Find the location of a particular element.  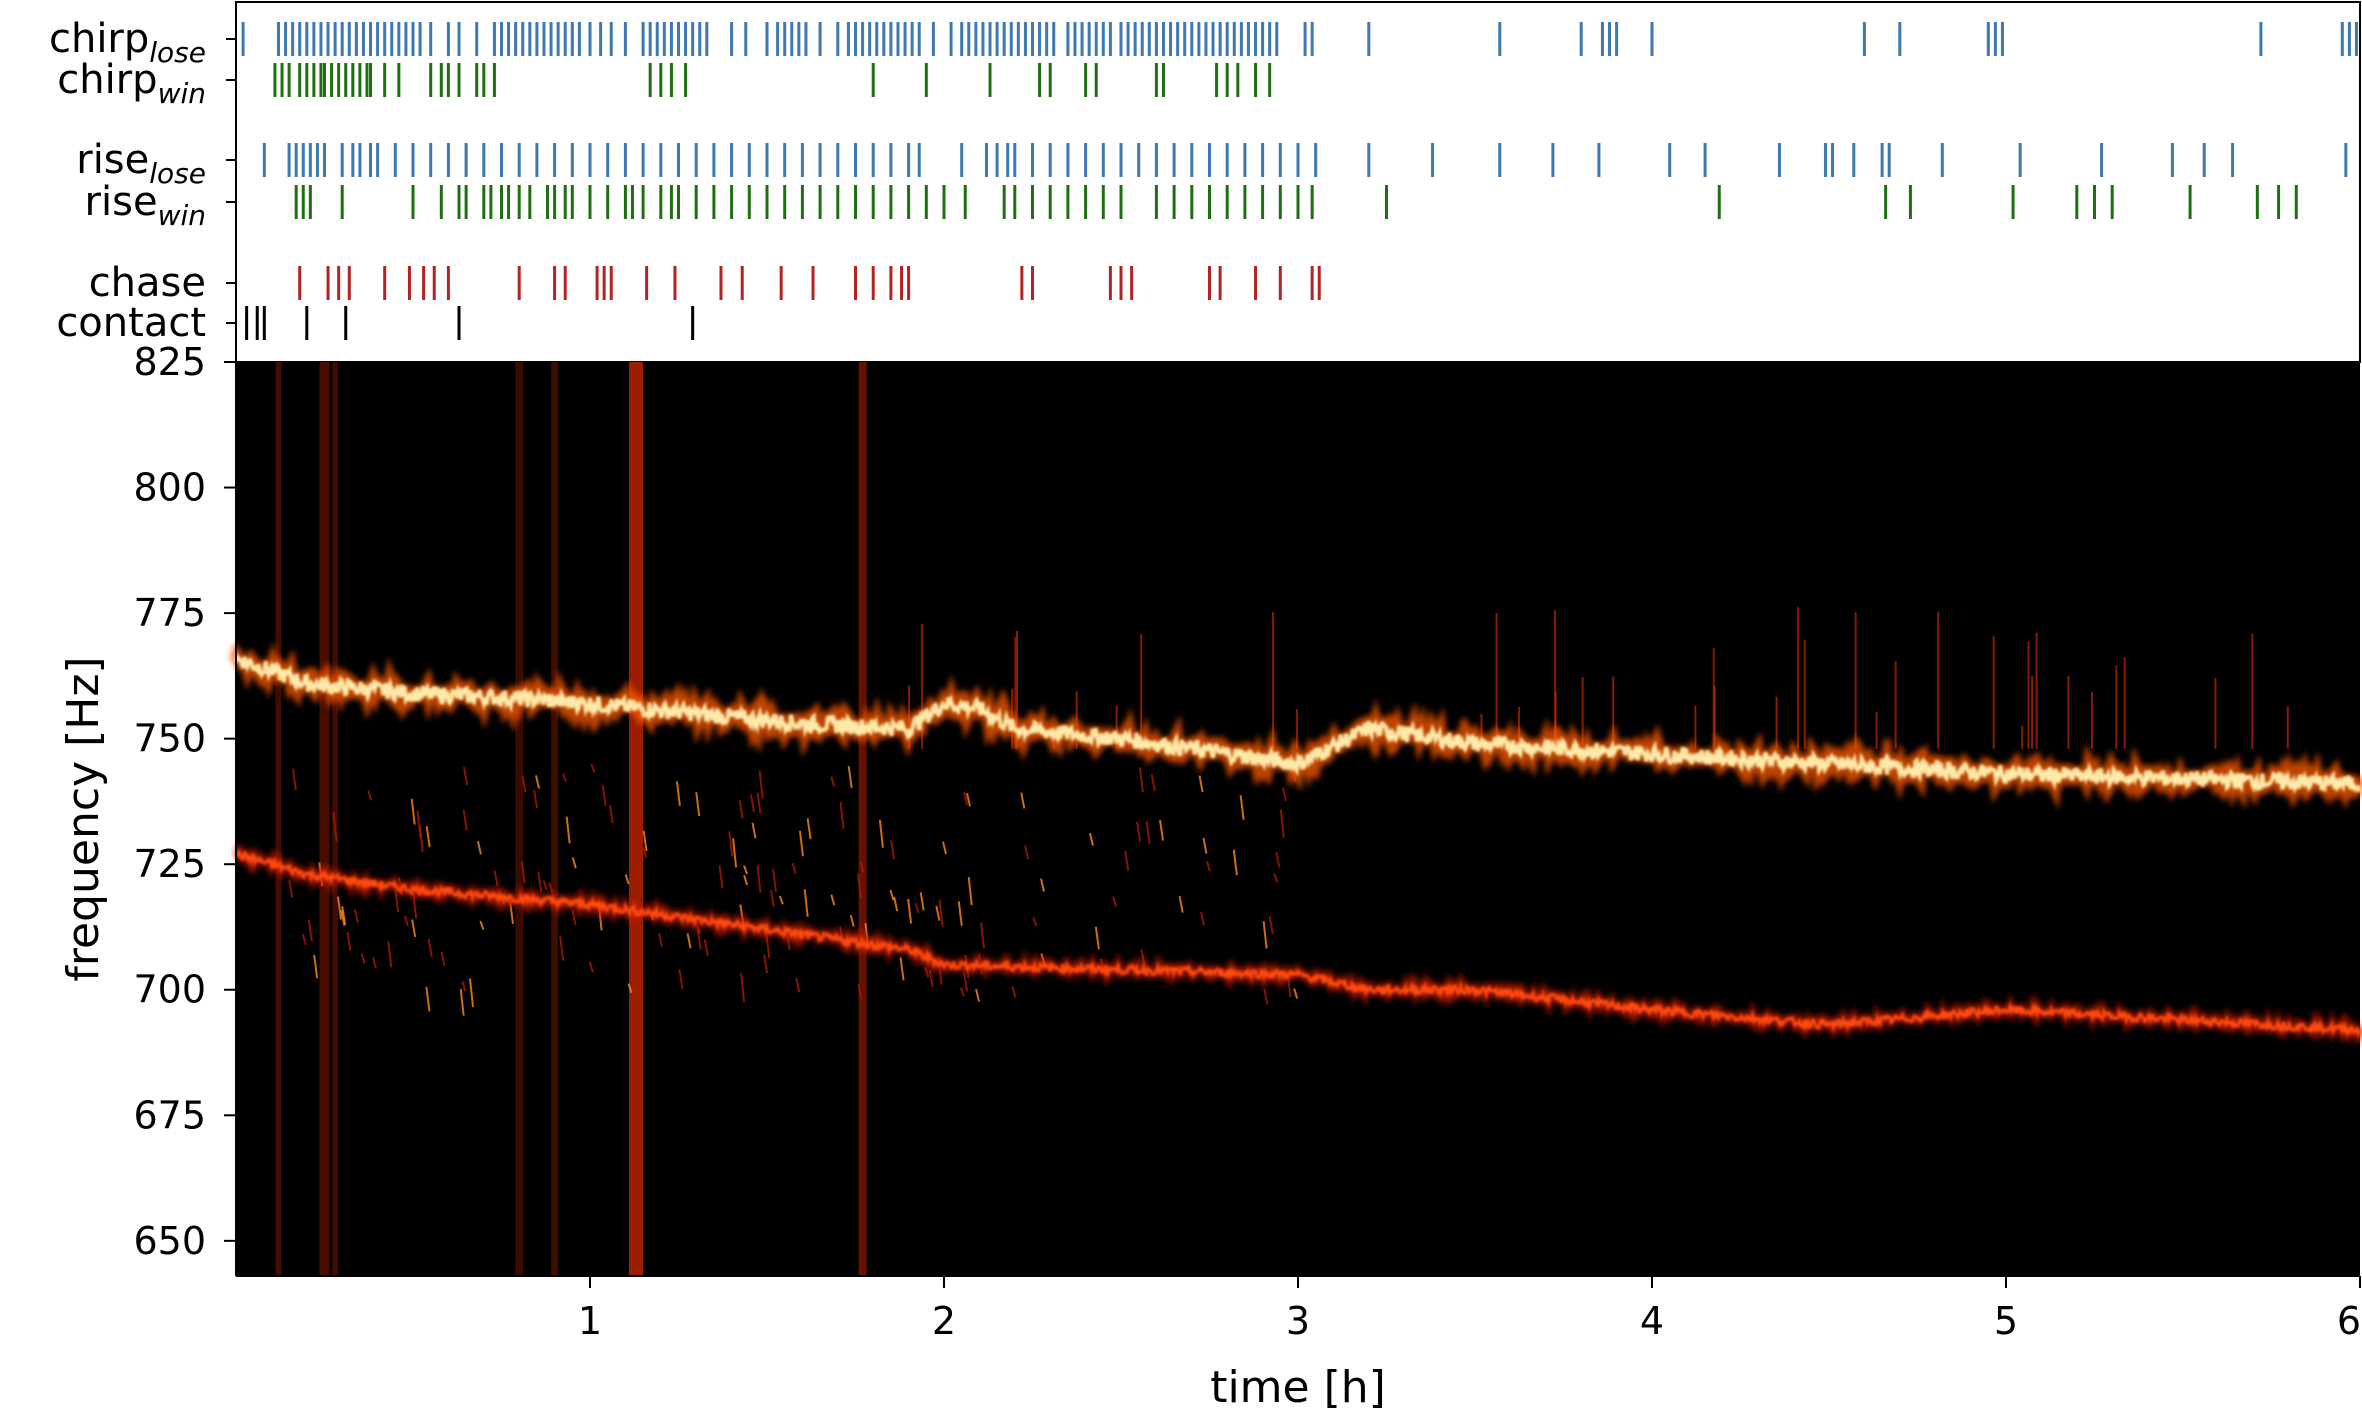

raster-row-label: contact is located at coordinates (131, 323).